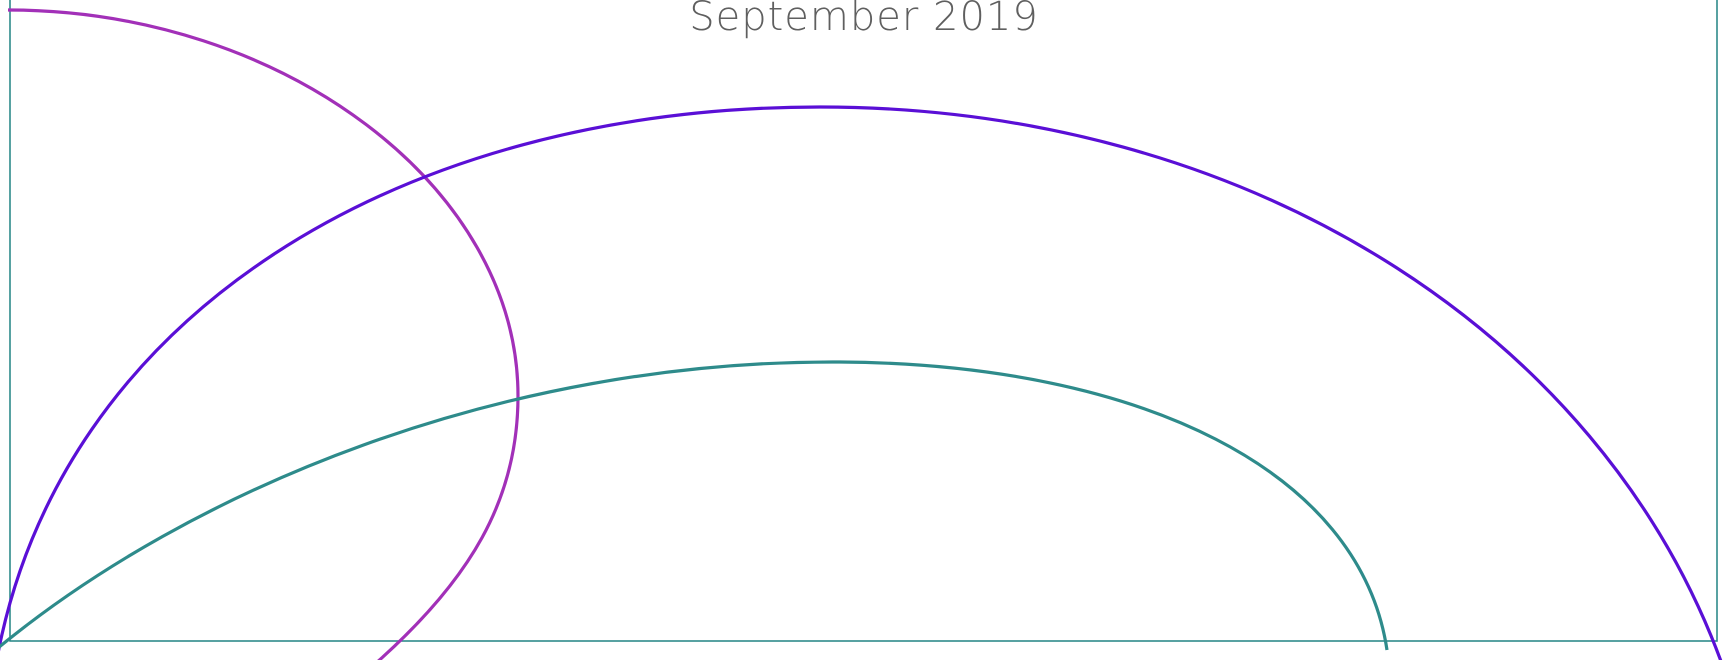 This screenshot has height=660, width=1728. What do you see at coordinates (864, 20) in the screenshot?
I see `date-label: September 2019` at bounding box center [864, 20].